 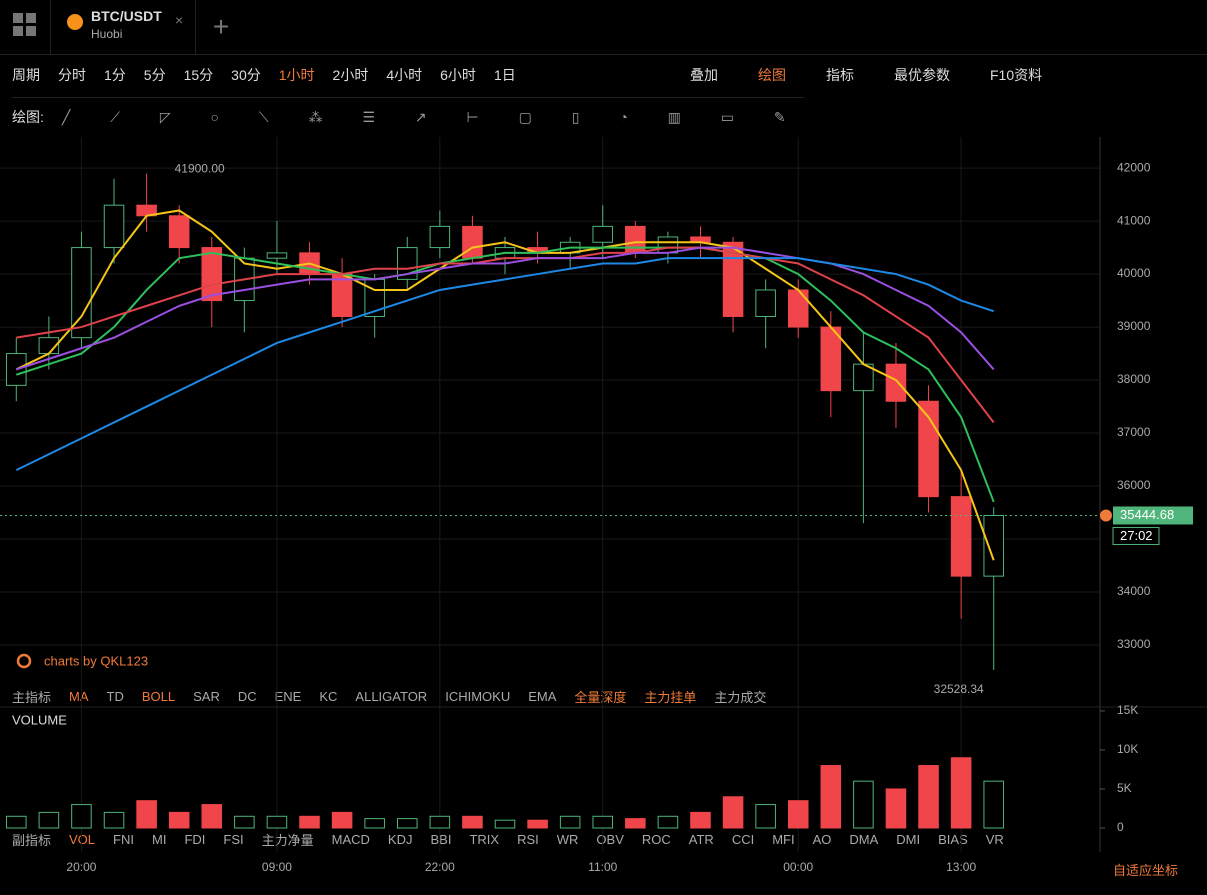 What do you see at coordinates (600, 697) in the screenshot?
I see `indicator: 全量深度` at bounding box center [600, 697].